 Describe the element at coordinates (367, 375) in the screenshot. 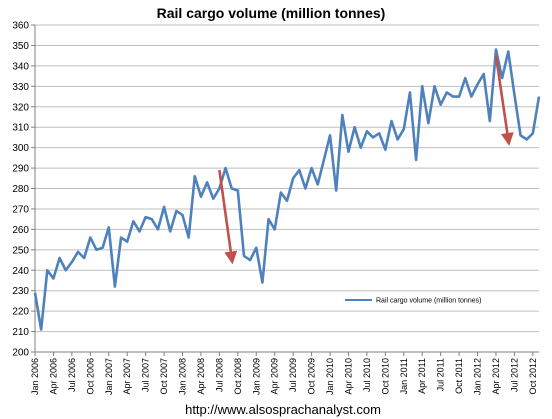

I see `x-tick-label: Jul 2010` at that location.